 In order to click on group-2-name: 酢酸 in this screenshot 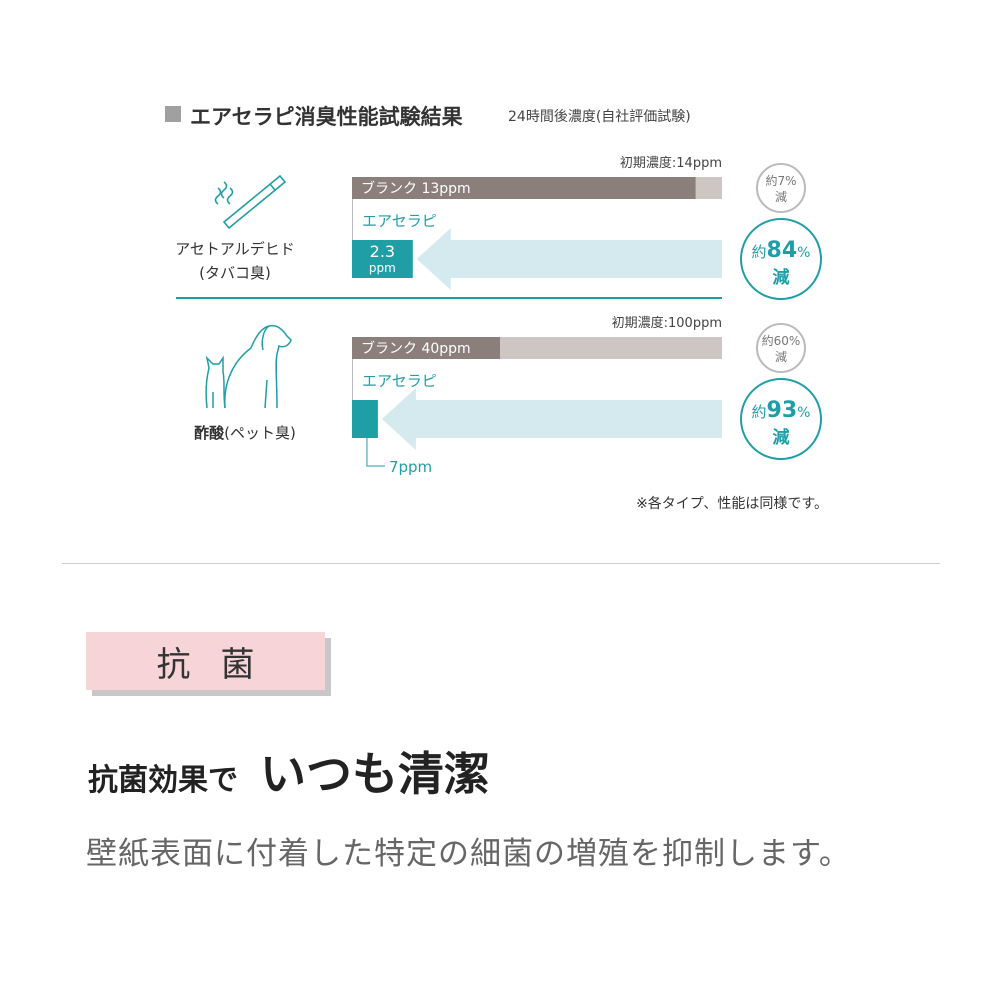, I will do `click(209, 433)`.